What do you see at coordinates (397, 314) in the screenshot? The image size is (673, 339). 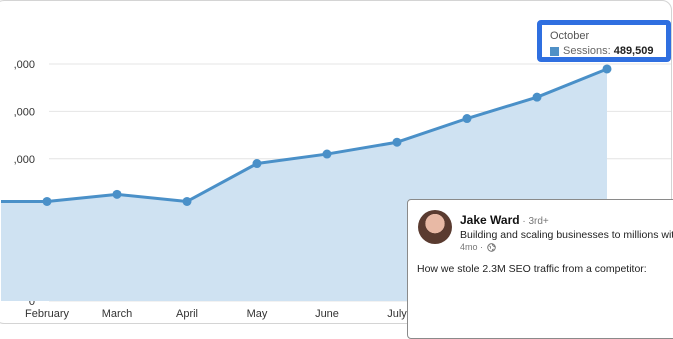 I see `x-tick-label: July` at bounding box center [397, 314].